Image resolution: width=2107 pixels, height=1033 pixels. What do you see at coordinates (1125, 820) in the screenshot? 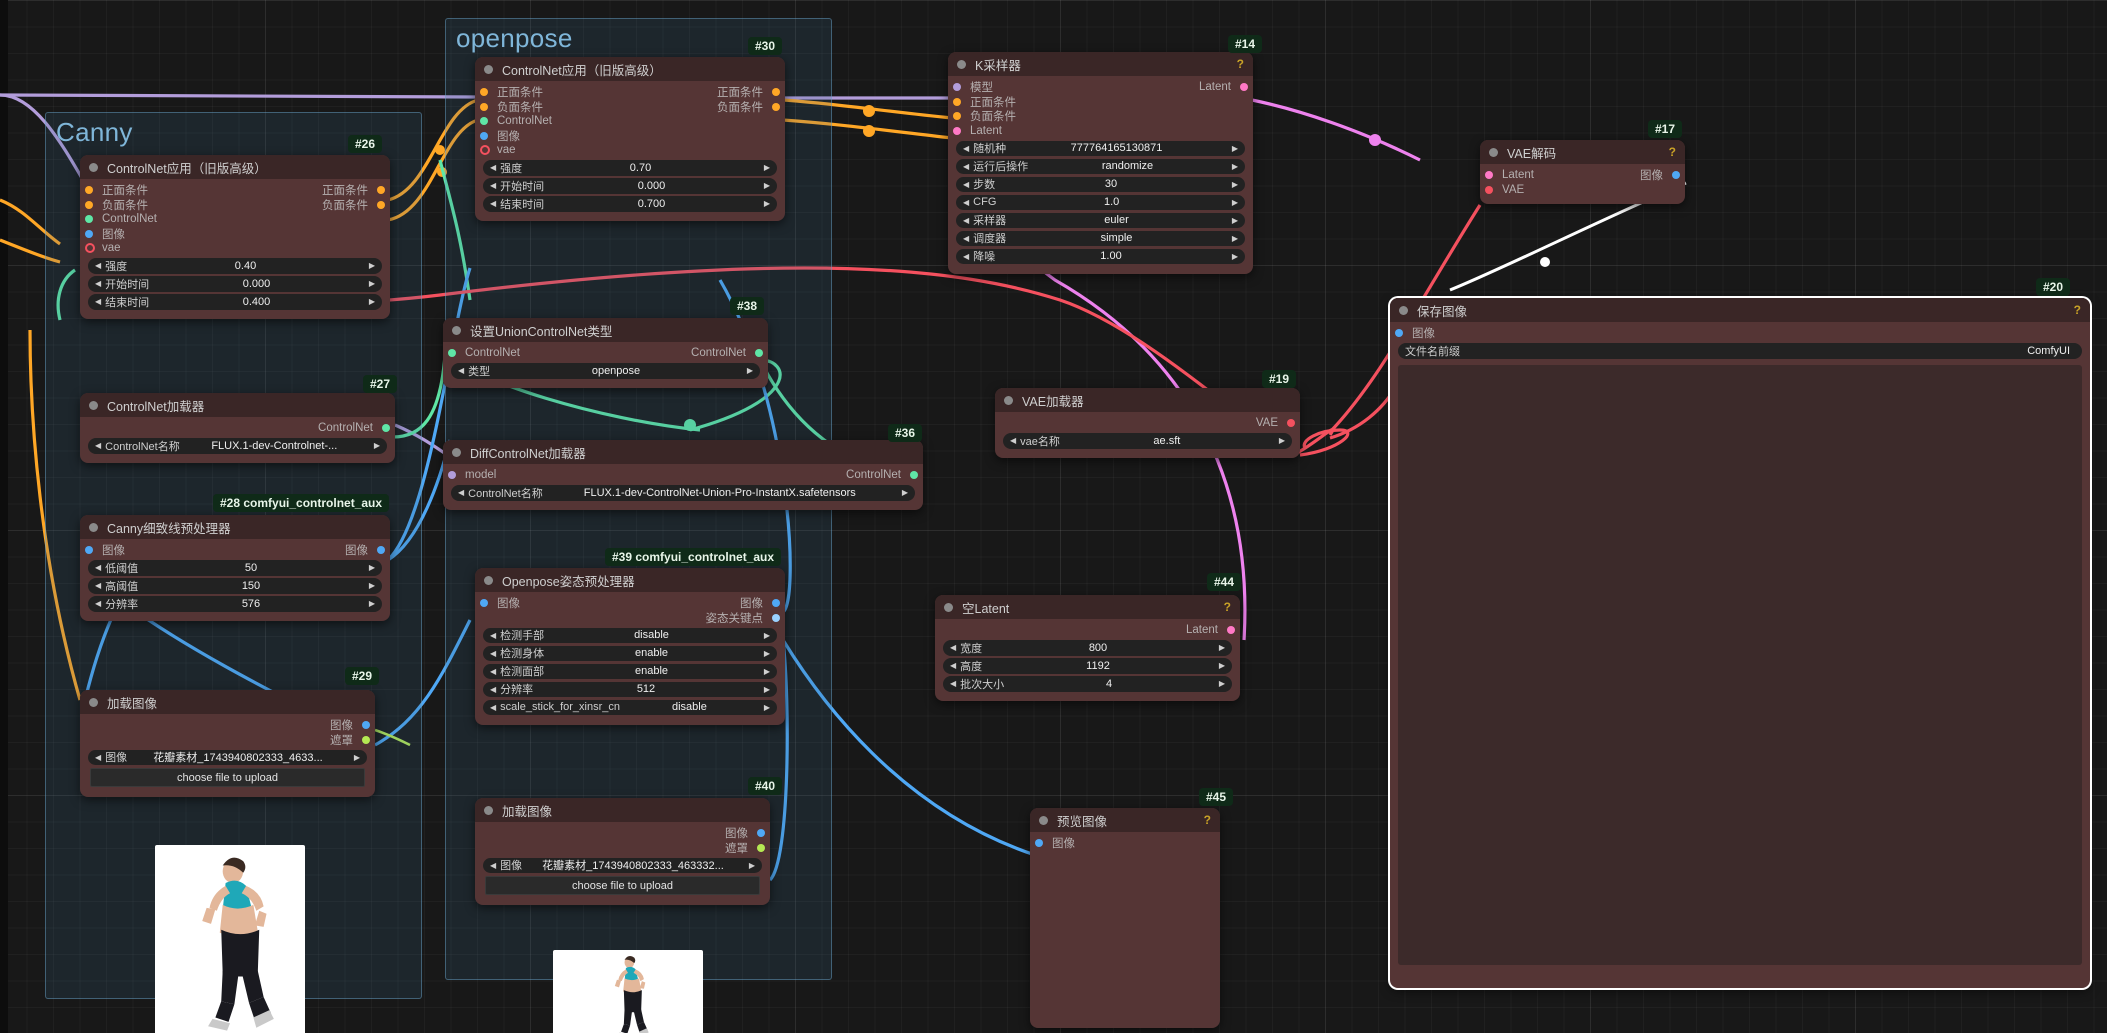
I see `node-title-bar: 预览图像?` at bounding box center [1125, 820].